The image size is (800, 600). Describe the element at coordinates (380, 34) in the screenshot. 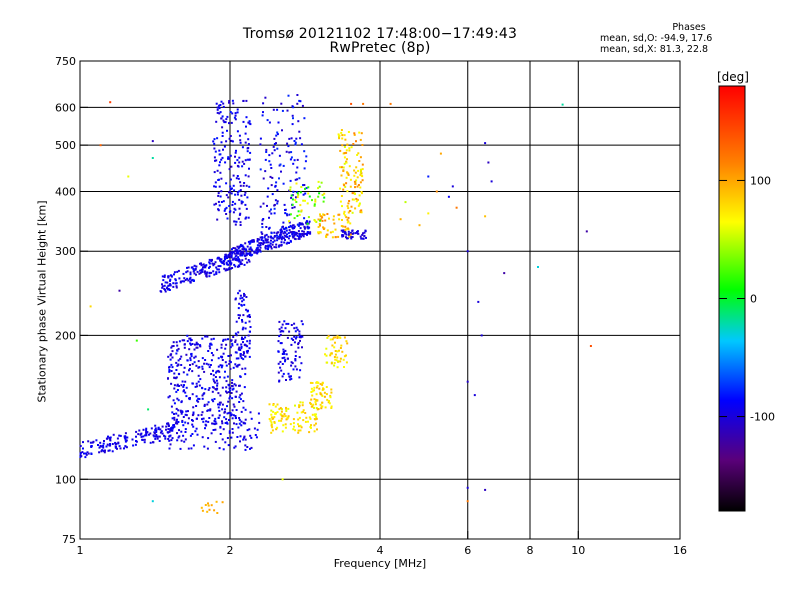

I see `chart-title: Tromsø 20121102 17:48:00−17:49:43` at that location.